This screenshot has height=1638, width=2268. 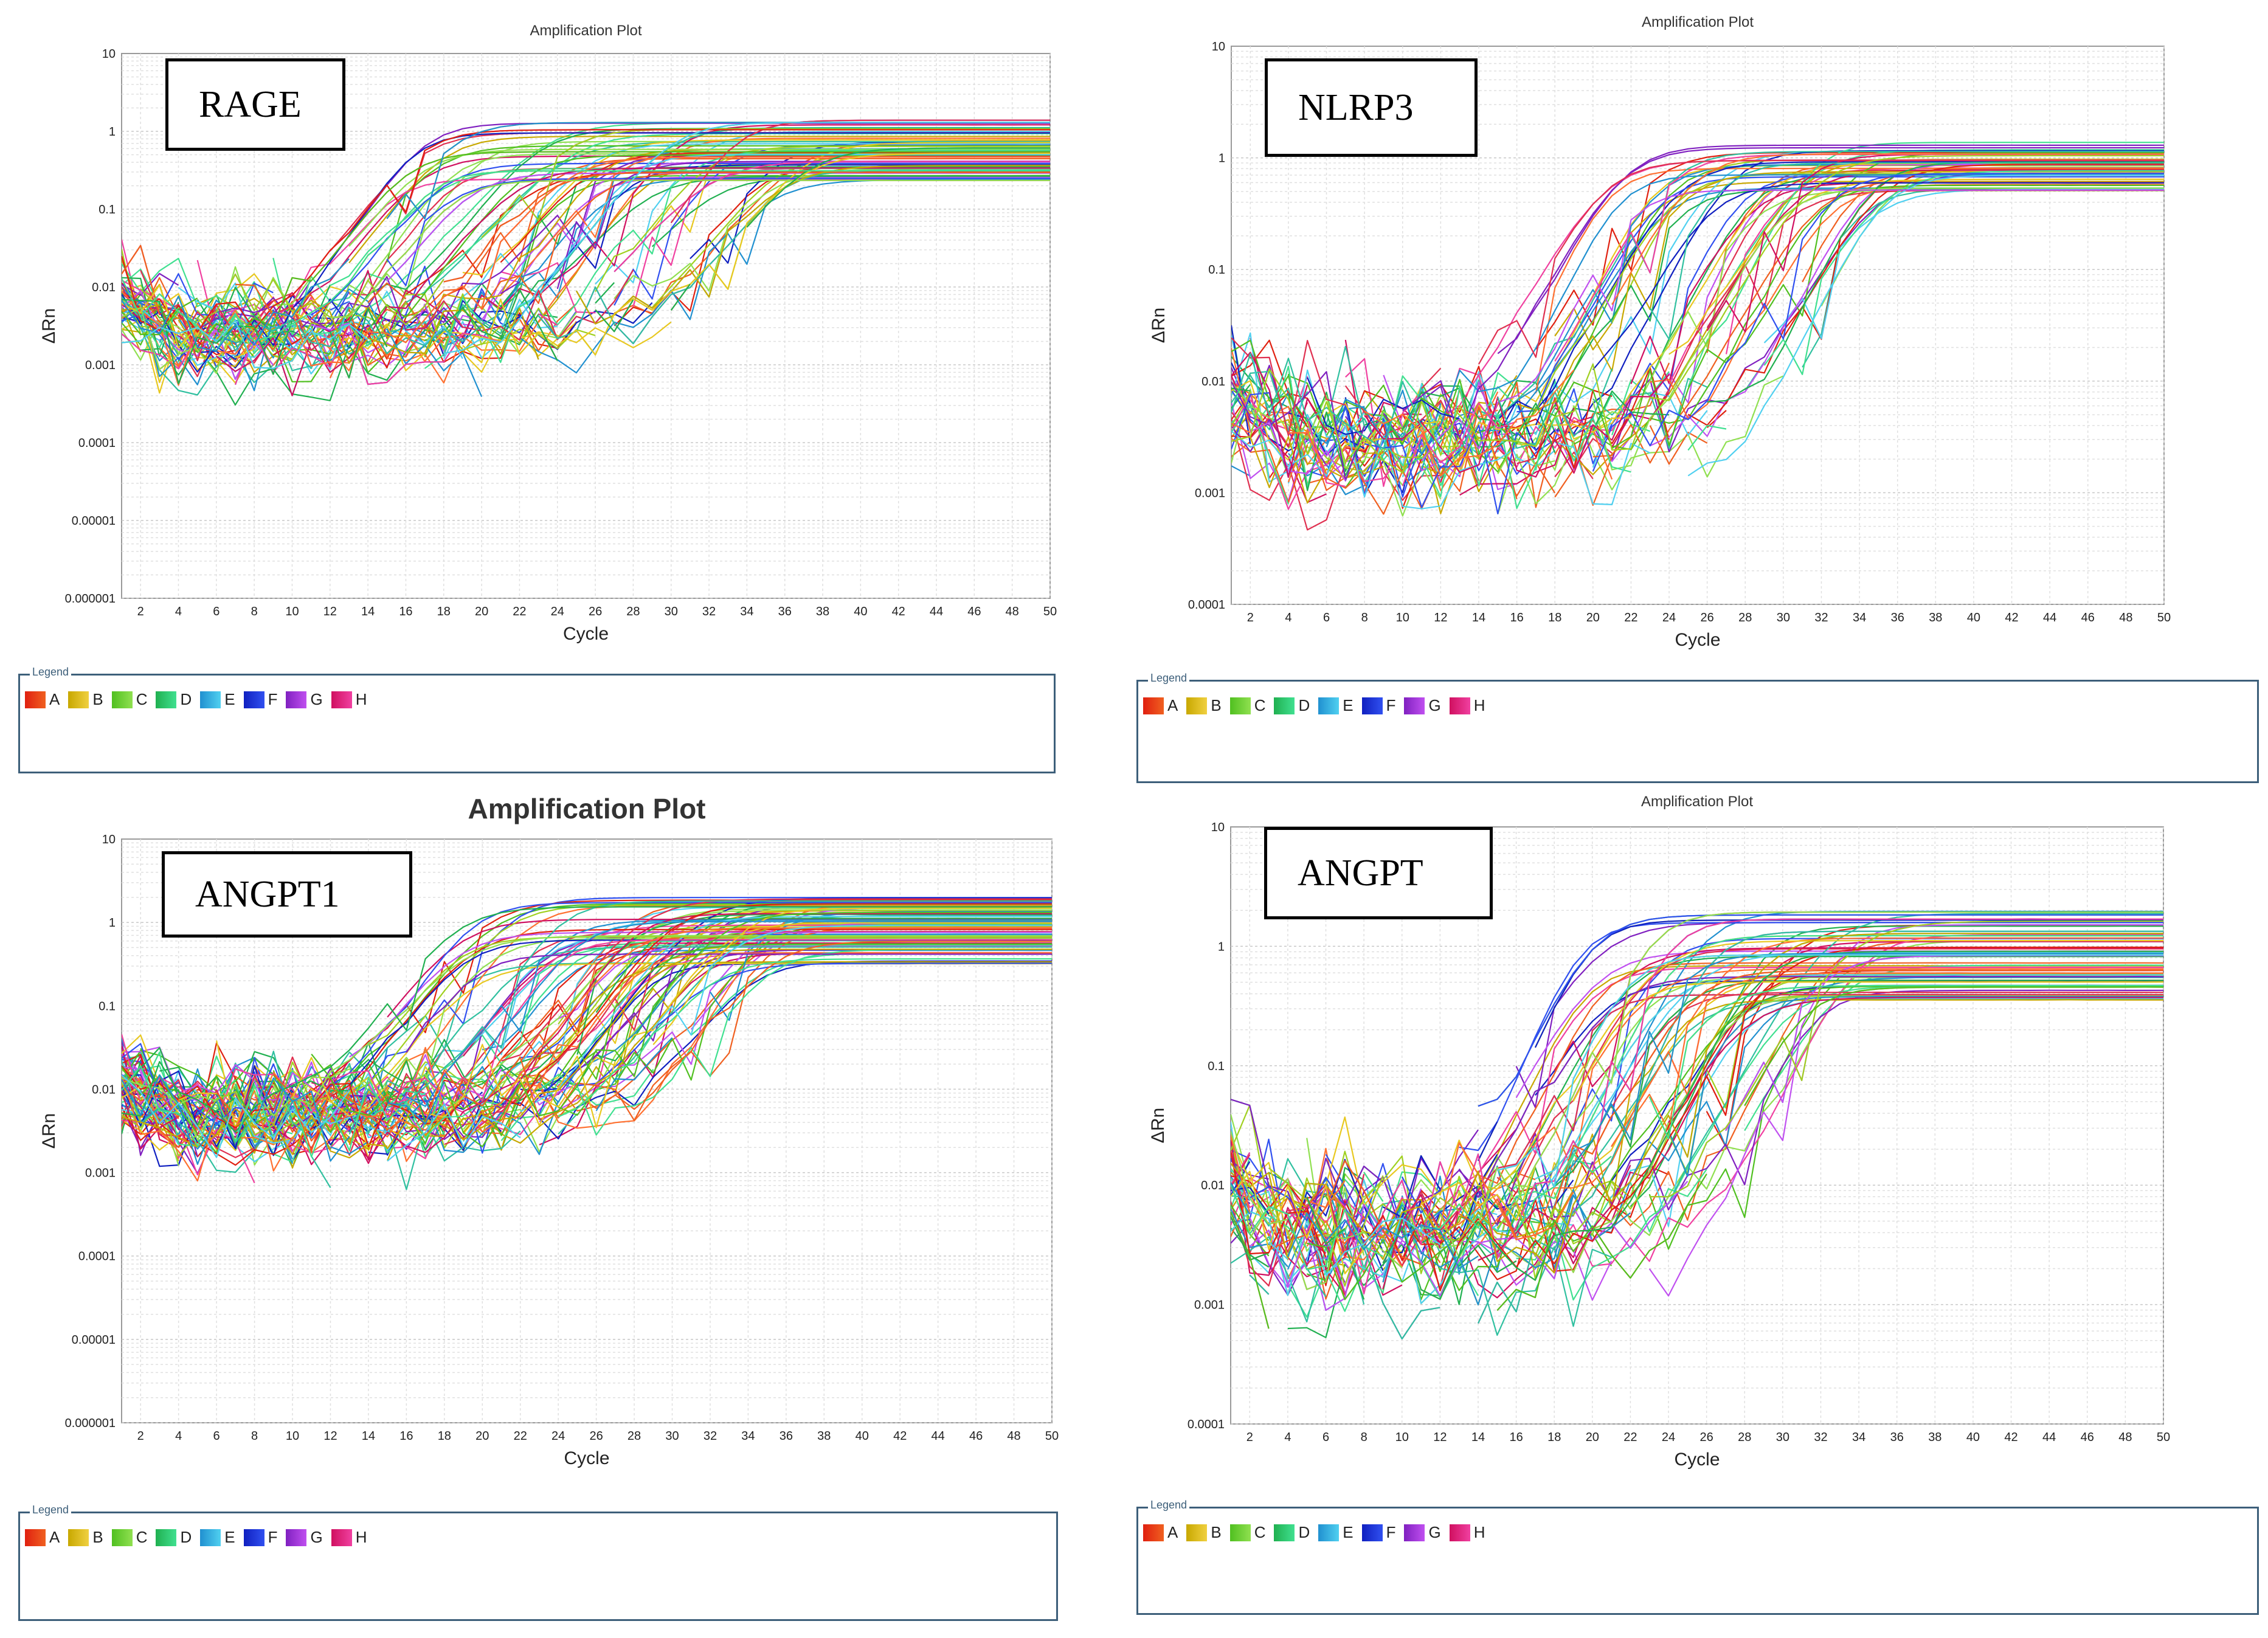 What do you see at coordinates (1260, 1532) in the screenshot?
I see `legend-label: C` at bounding box center [1260, 1532].